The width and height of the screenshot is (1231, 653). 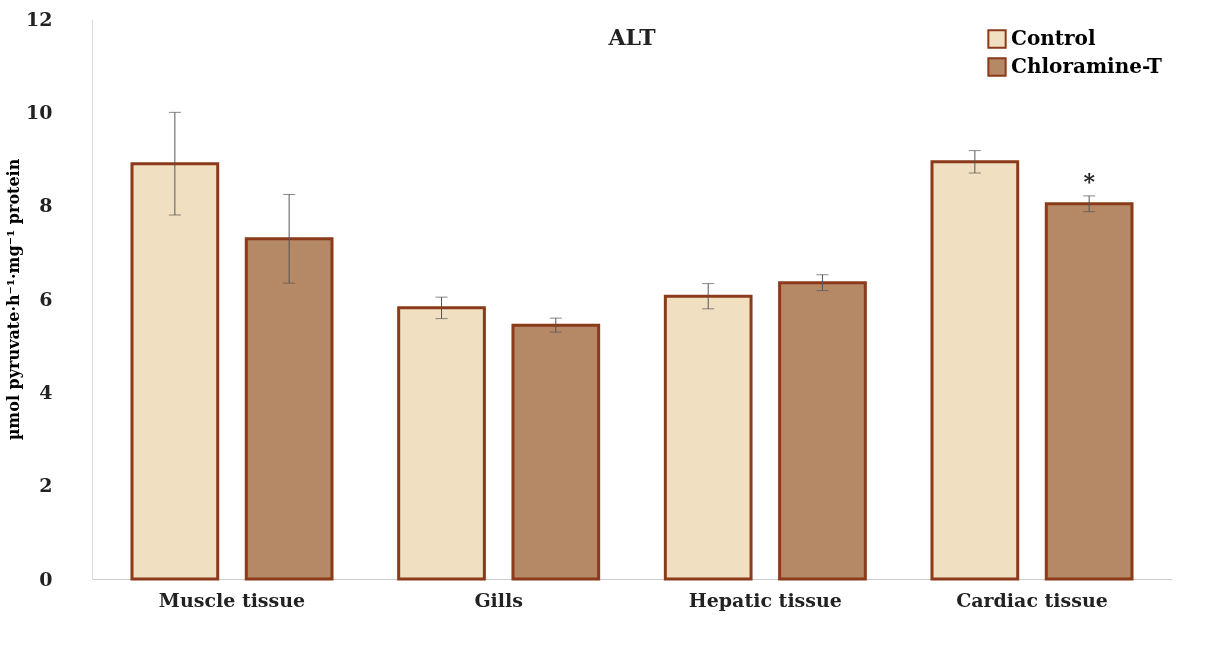 What do you see at coordinates (39, 111) in the screenshot?
I see `y-tick-label: 10` at bounding box center [39, 111].